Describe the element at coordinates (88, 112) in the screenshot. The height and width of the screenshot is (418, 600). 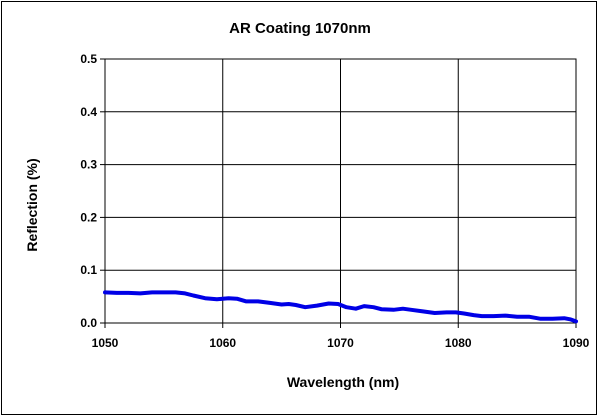
I see `y-tick-label: 0.4` at that location.